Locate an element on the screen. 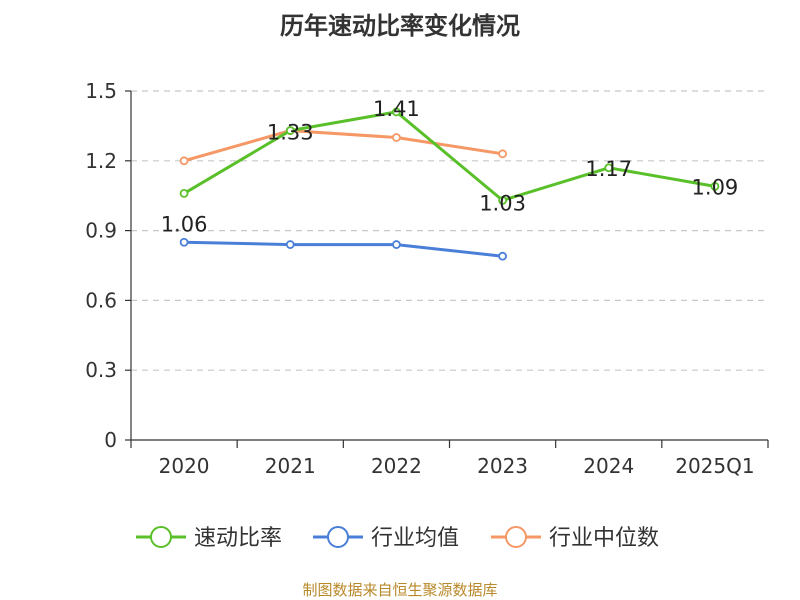 Image resolution: width=800 pixels, height=600 pixels. y-tick-label: 0.9 is located at coordinates (101, 231).